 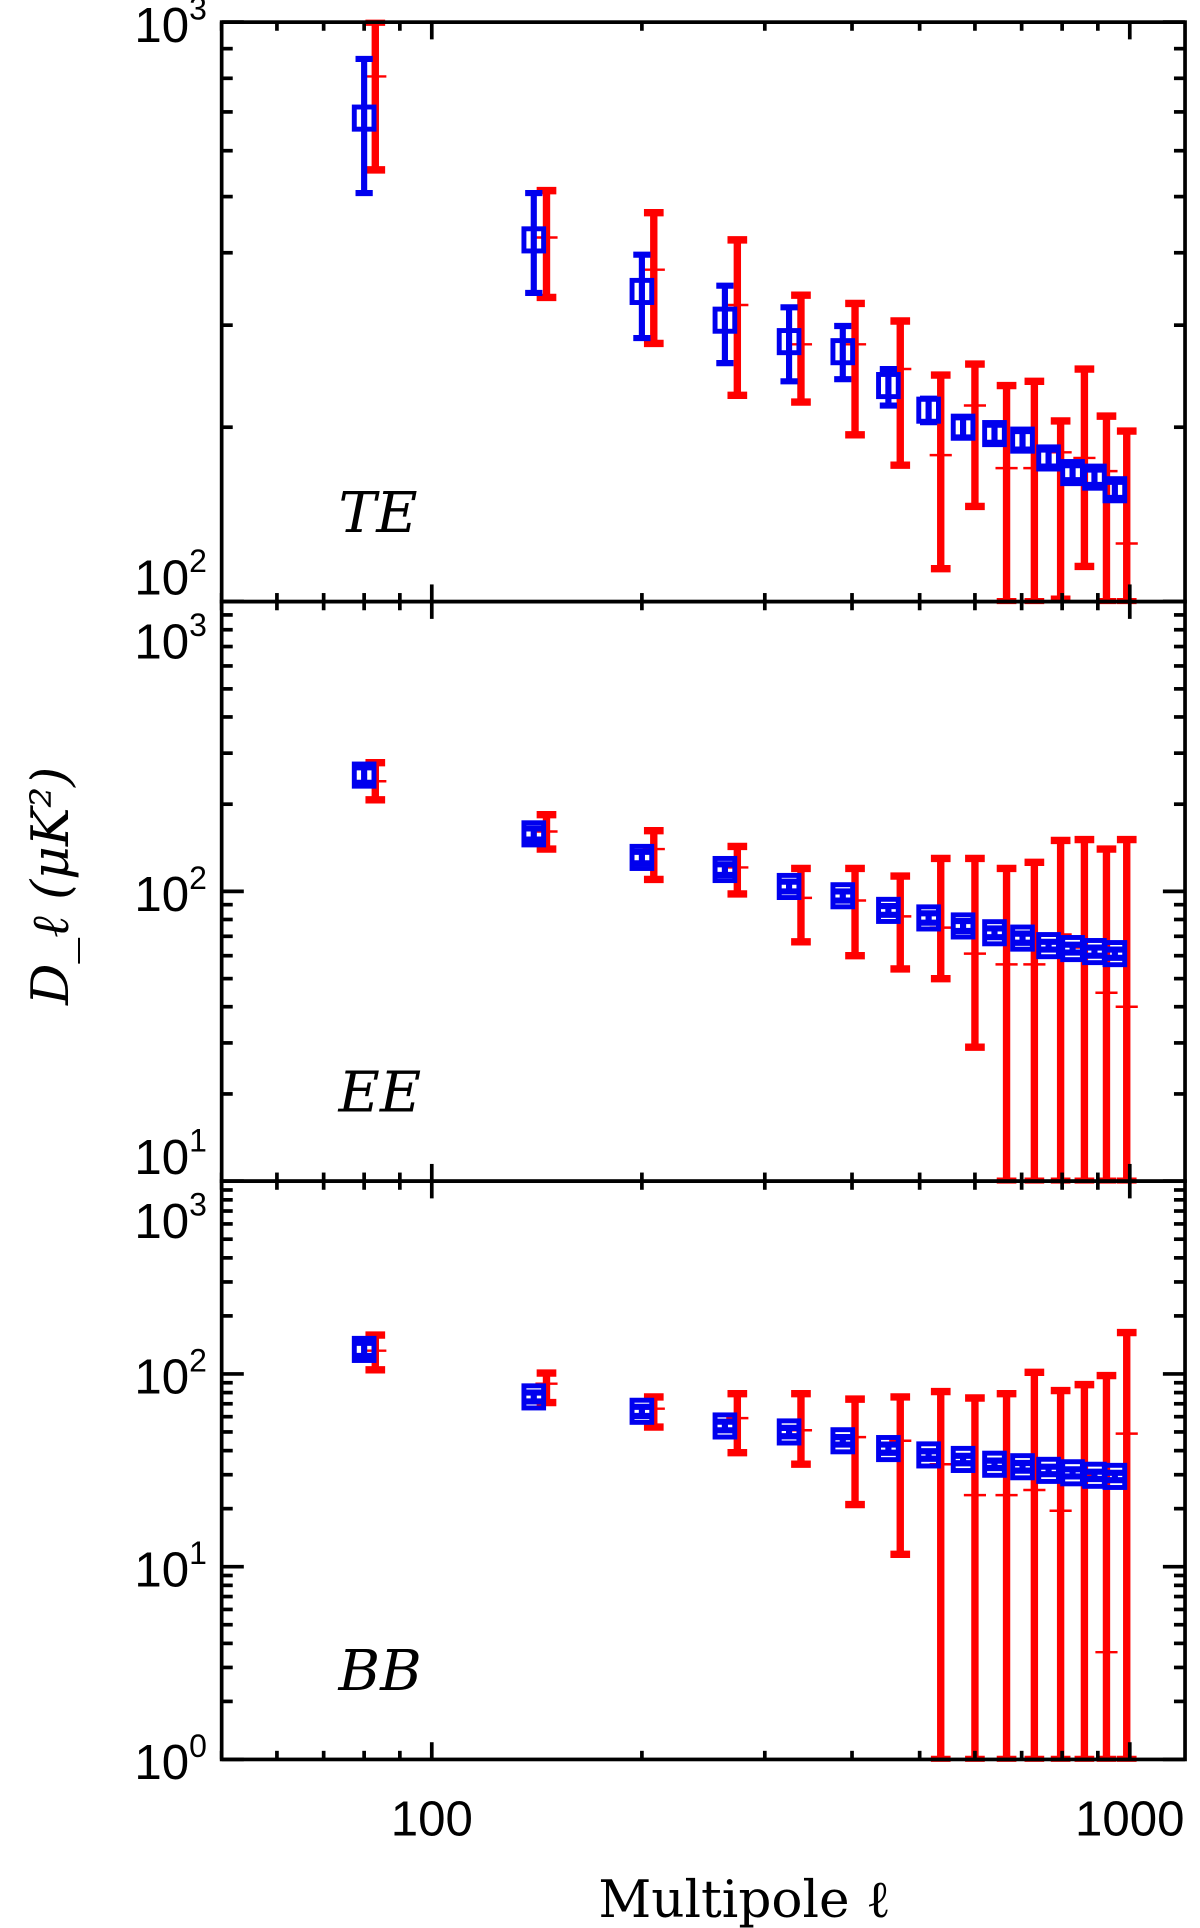 What do you see at coordinates (1129, 1819) in the screenshot?
I see `x-tick-label: 1000` at bounding box center [1129, 1819].